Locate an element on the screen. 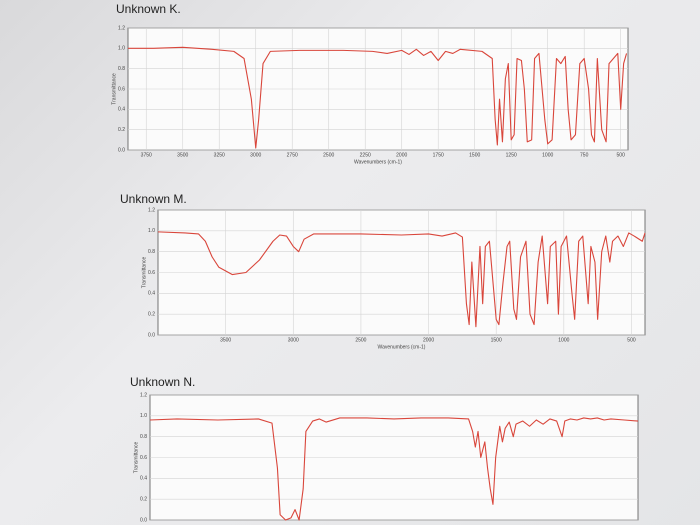 The image size is (700, 525). x-tick-label: 1750 is located at coordinates (438, 155).